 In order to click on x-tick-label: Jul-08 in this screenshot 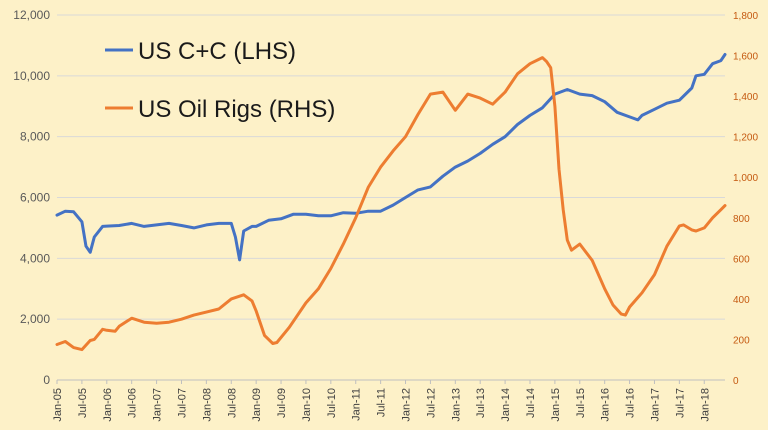, I will do `click(232, 403)`.